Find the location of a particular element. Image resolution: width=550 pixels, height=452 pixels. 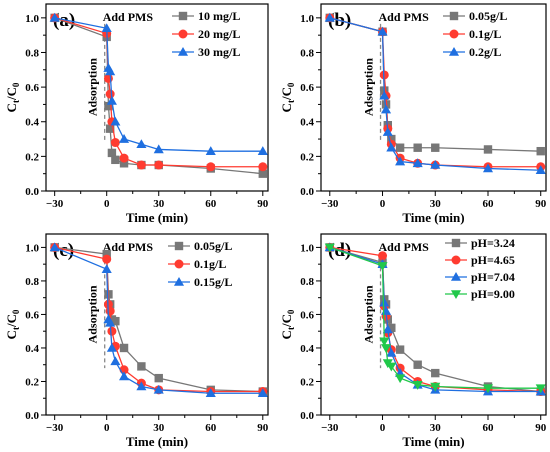

legend-label: 0.15g/L is located at coordinates (213, 282).